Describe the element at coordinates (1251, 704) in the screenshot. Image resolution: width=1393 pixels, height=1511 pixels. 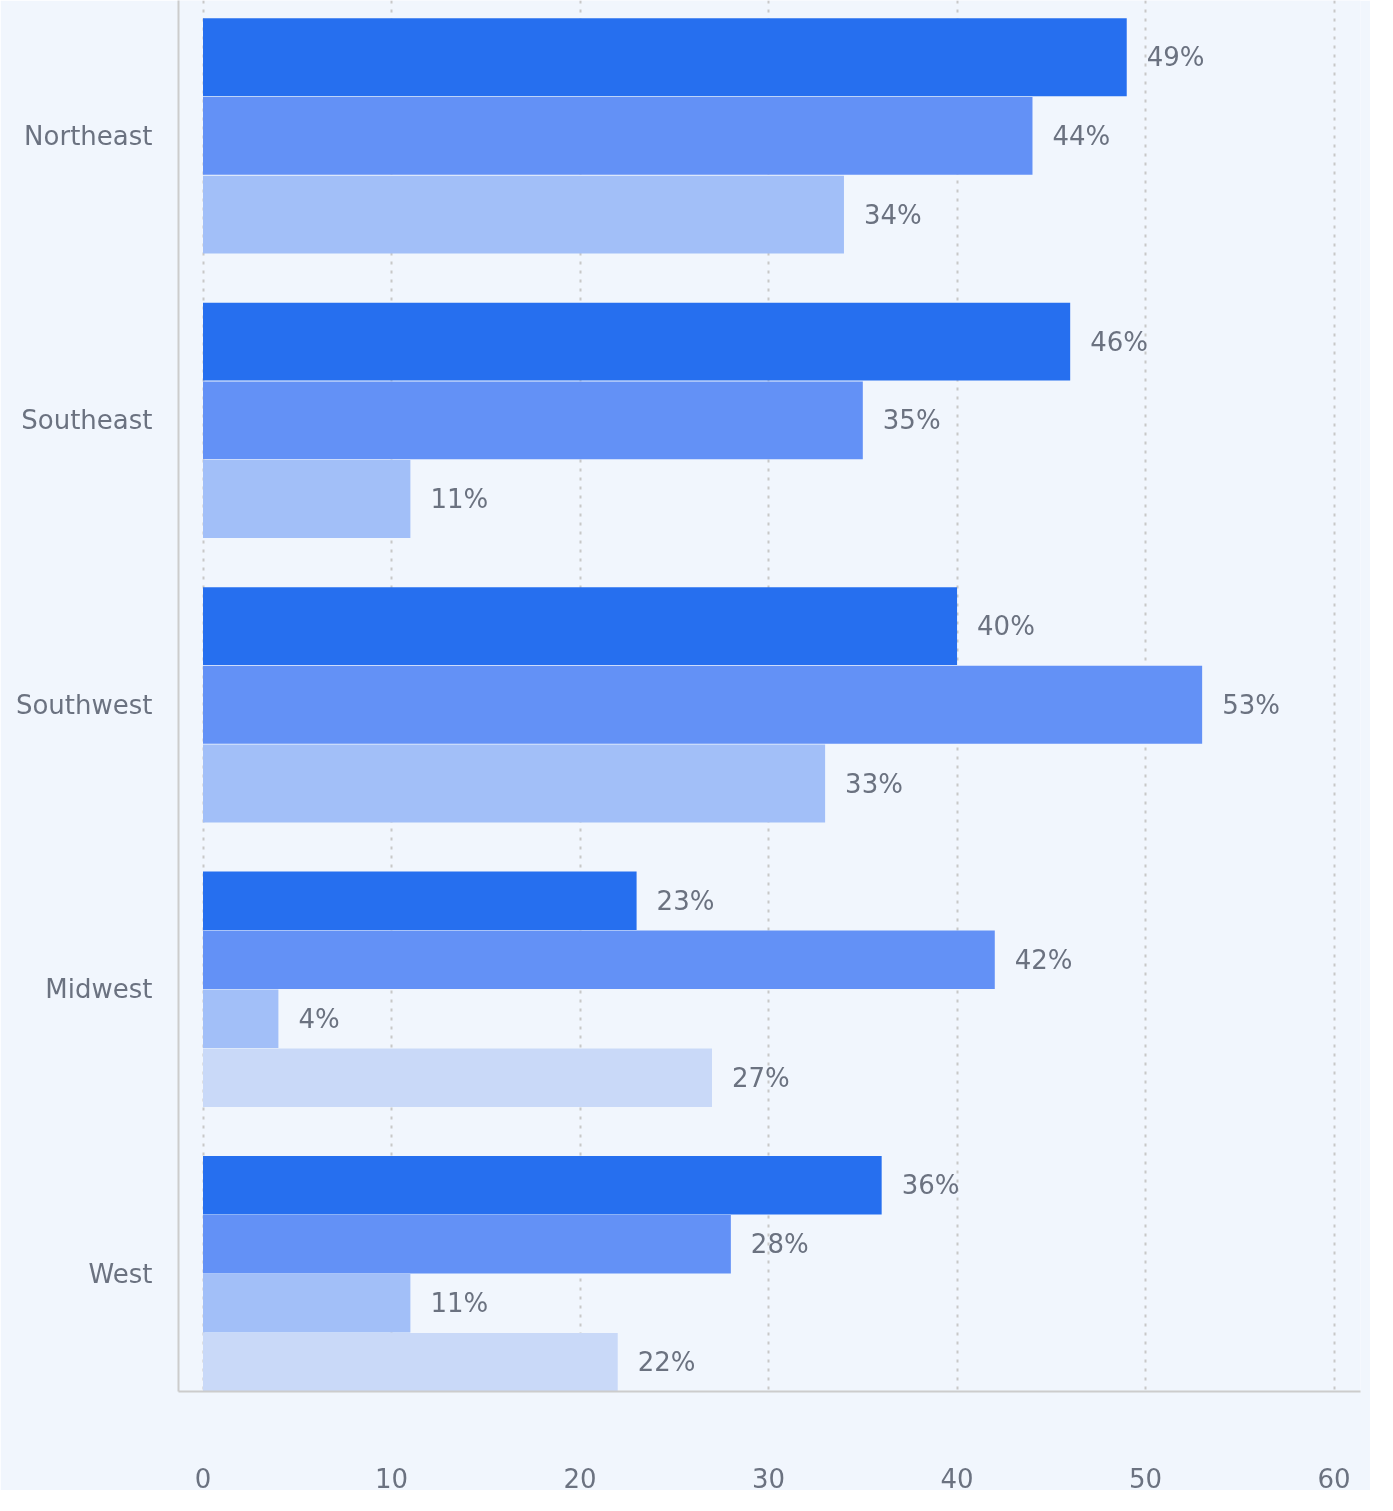
I see `data-label: 53%` at that location.